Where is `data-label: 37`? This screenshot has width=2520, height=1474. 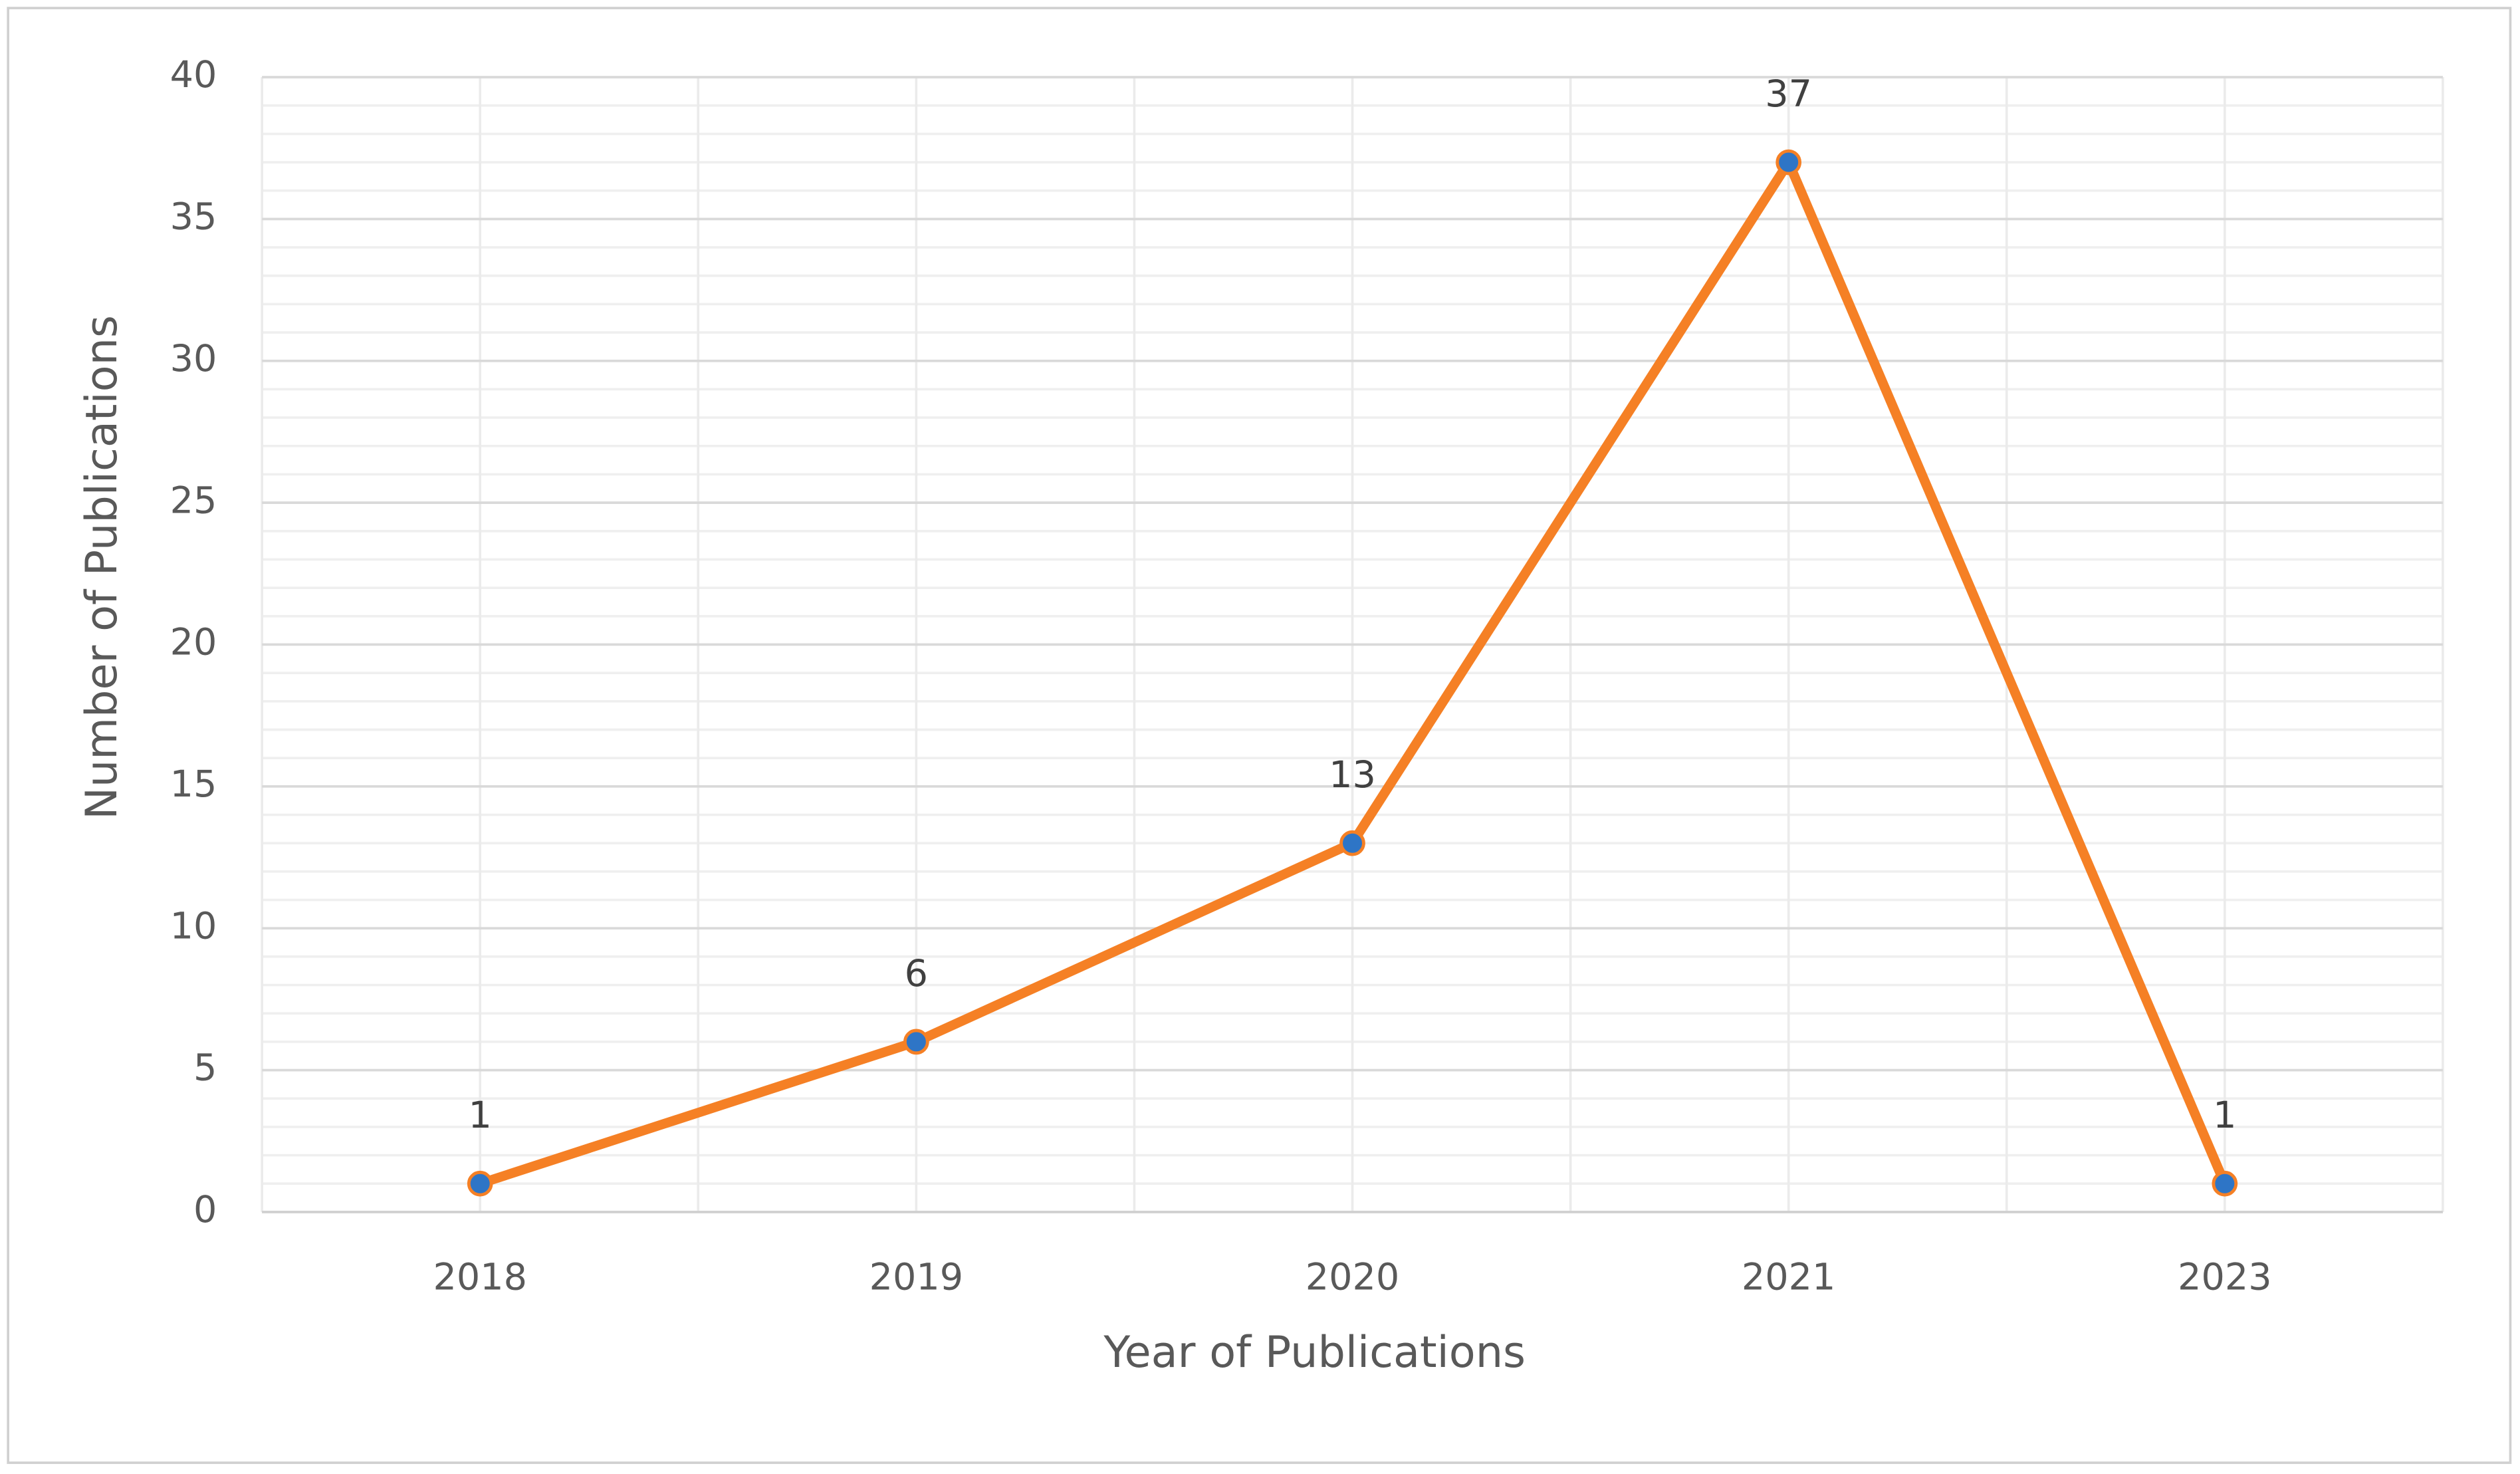 data-label: 37 is located at coordinates (1789, 94).